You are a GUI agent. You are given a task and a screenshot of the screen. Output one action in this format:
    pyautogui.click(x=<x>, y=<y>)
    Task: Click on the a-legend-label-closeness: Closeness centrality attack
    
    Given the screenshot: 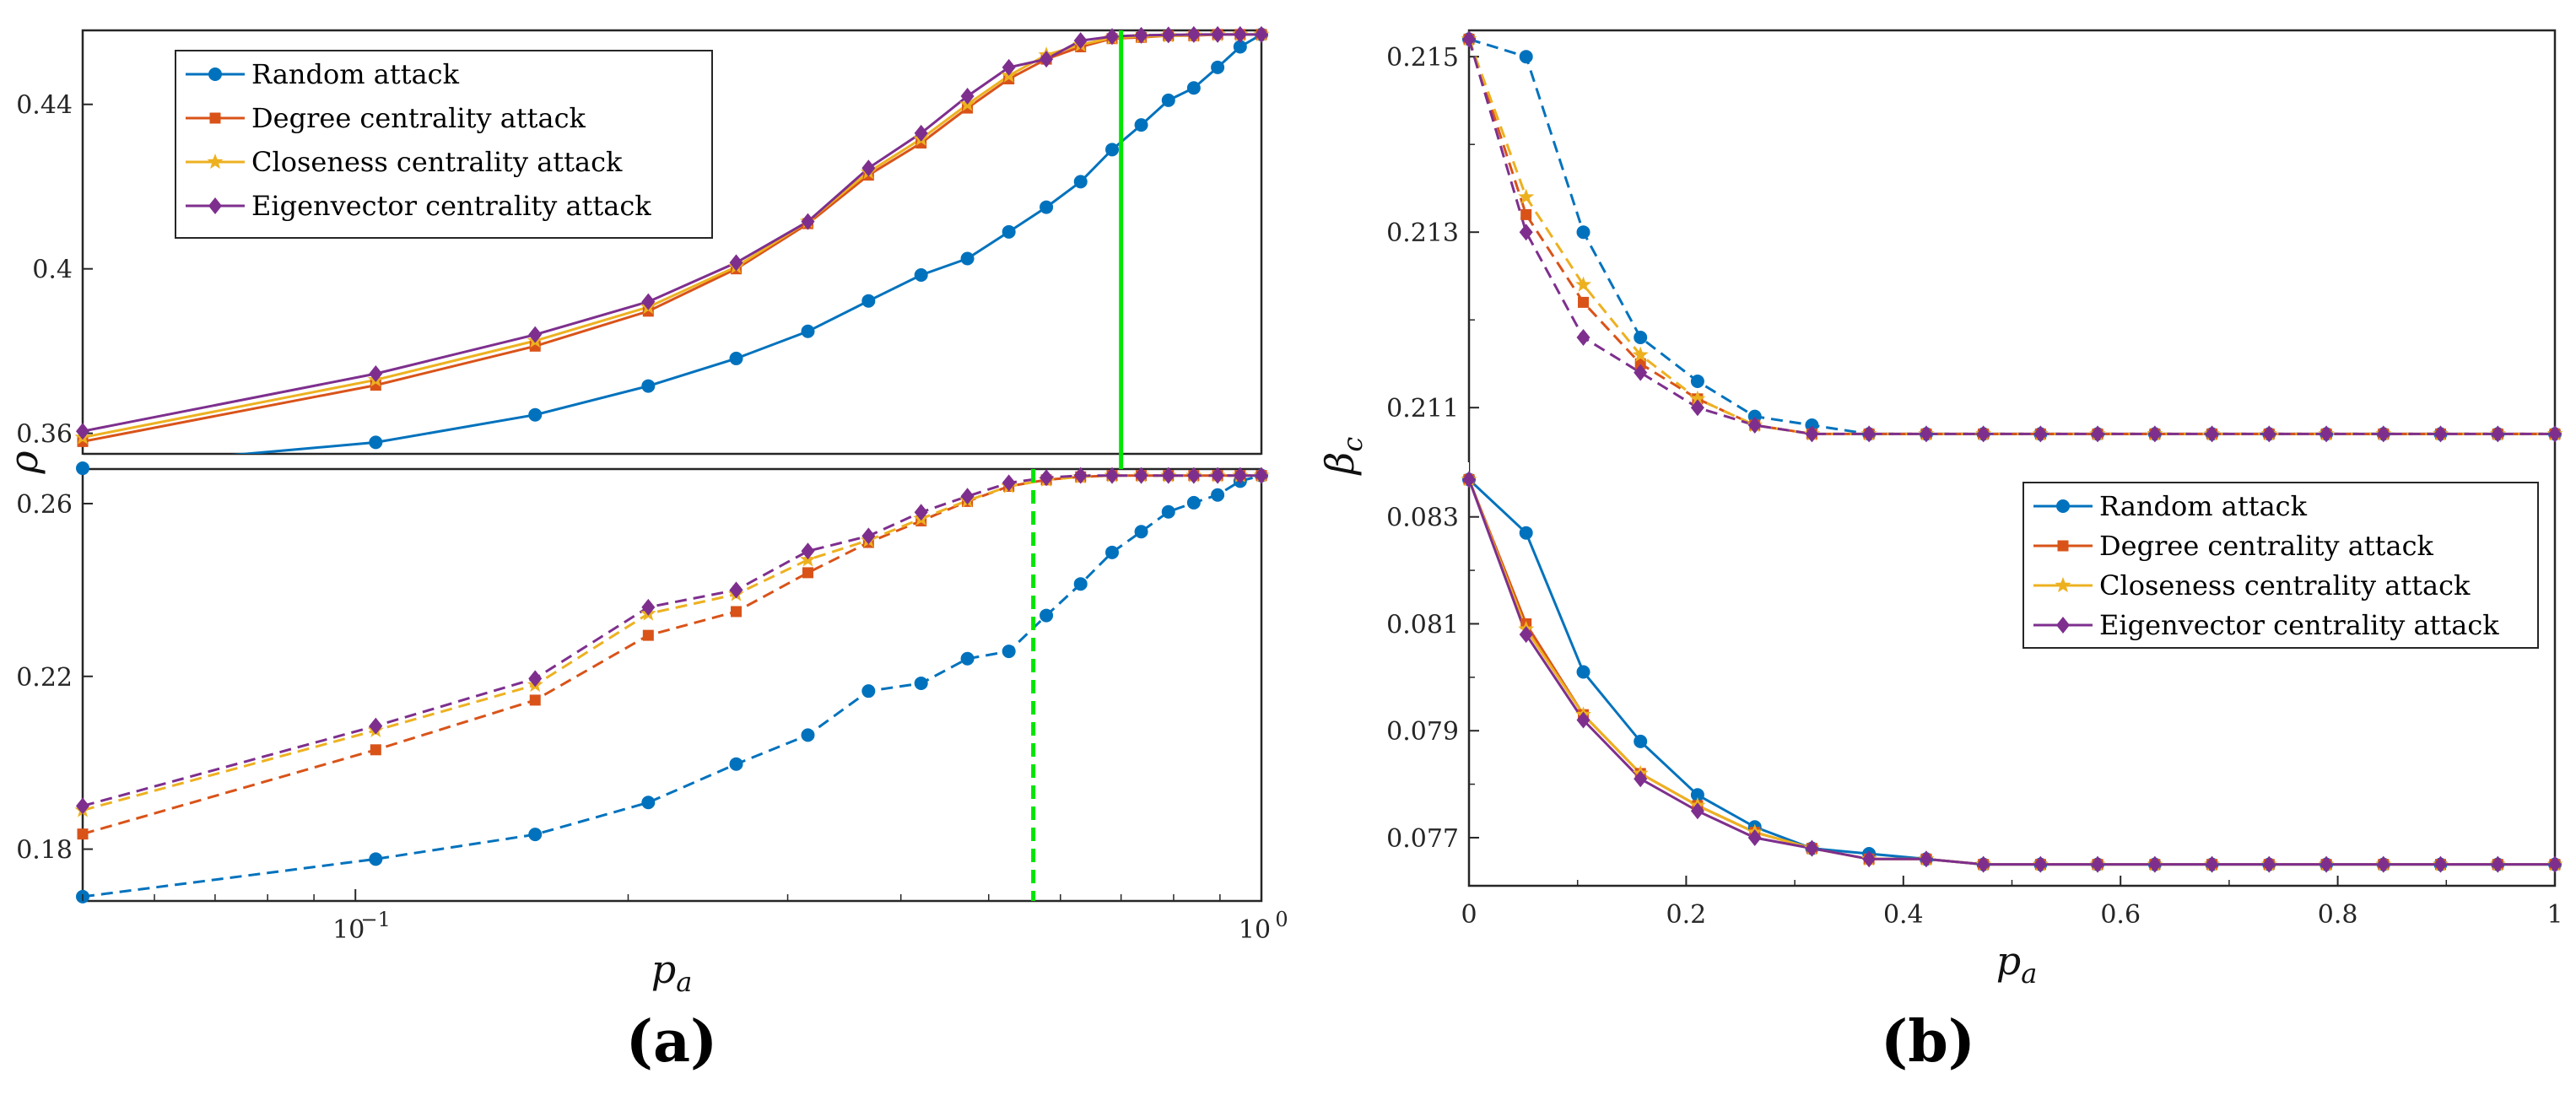 What is the action you would take?
    pyautogui.click(x=437, y=162)
    